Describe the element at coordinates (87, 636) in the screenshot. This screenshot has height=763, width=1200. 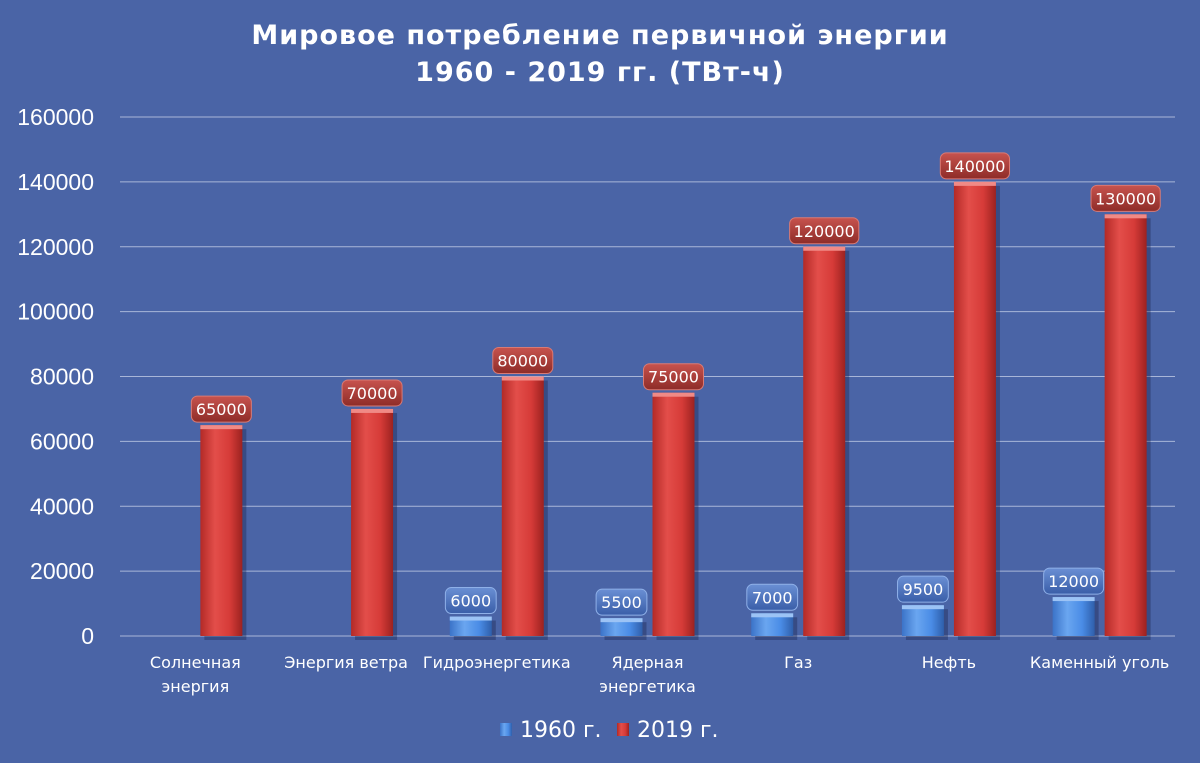
I see `y-tick-label: 0` at that location.